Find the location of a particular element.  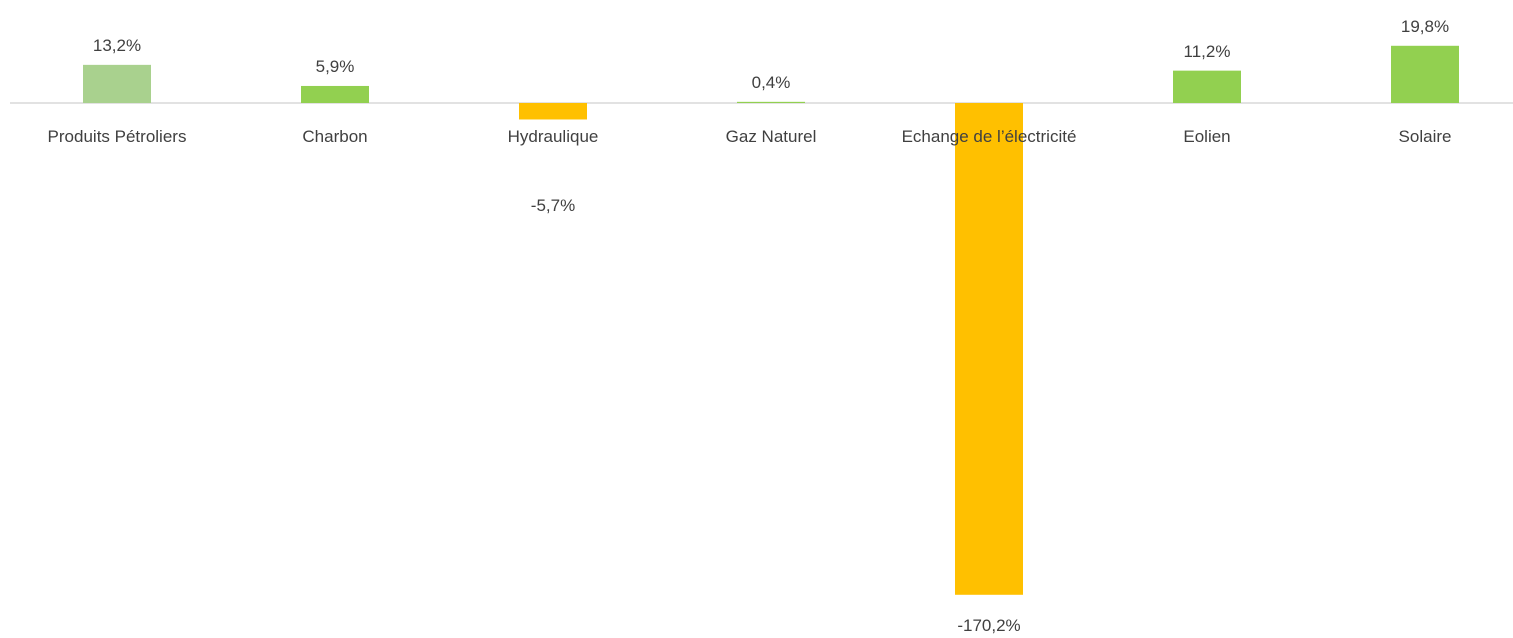

x-tick-label: Solaire is located at coordinates (1425, 136).